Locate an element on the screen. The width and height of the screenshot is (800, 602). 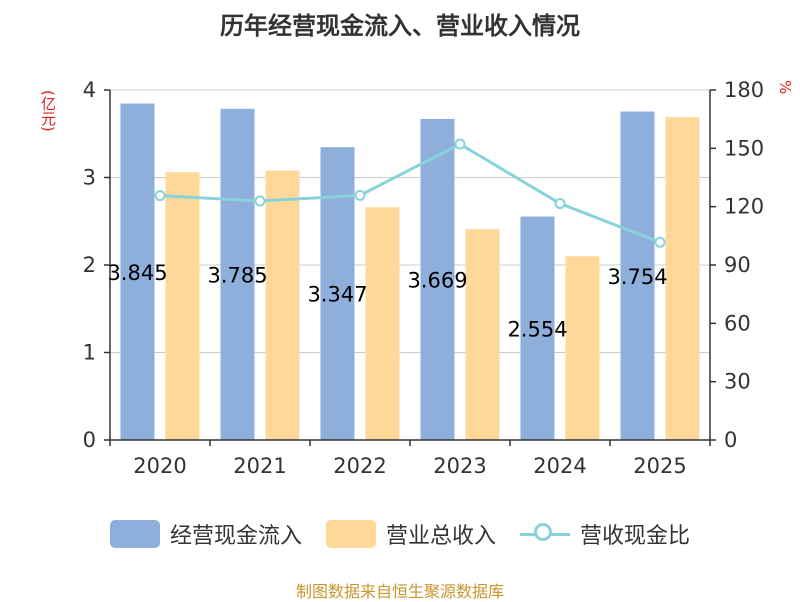
data-label-cash-inflow: 3.669 is located at coordinates (437, 280).